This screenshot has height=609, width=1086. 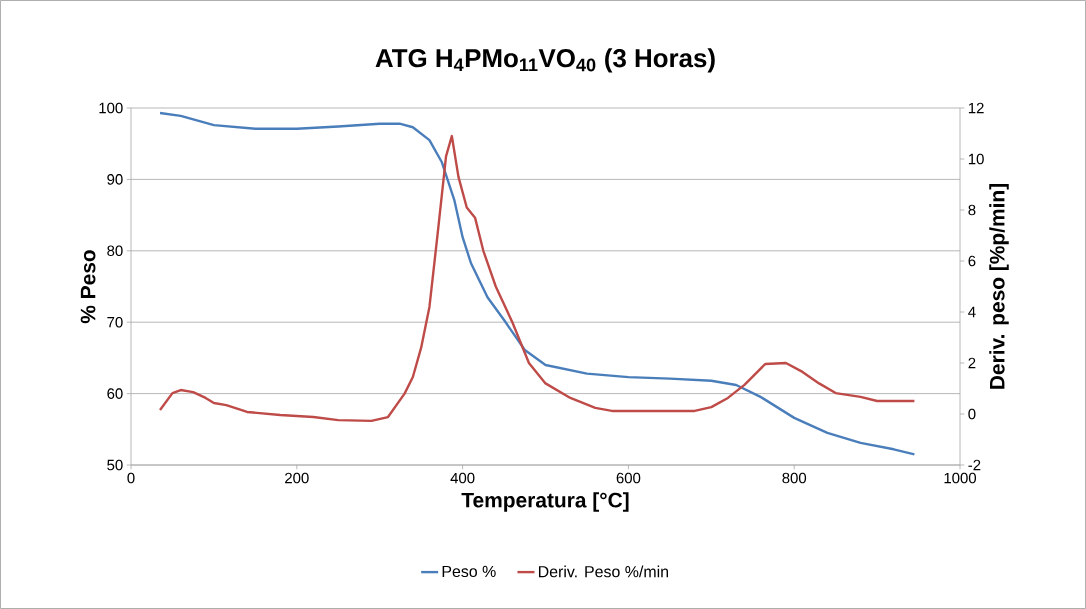 What do you see at coordinates (603, 571) in the screenshot?
I see `legend-label: Deriv. Peso %/min` at bounding box center [603, 571].